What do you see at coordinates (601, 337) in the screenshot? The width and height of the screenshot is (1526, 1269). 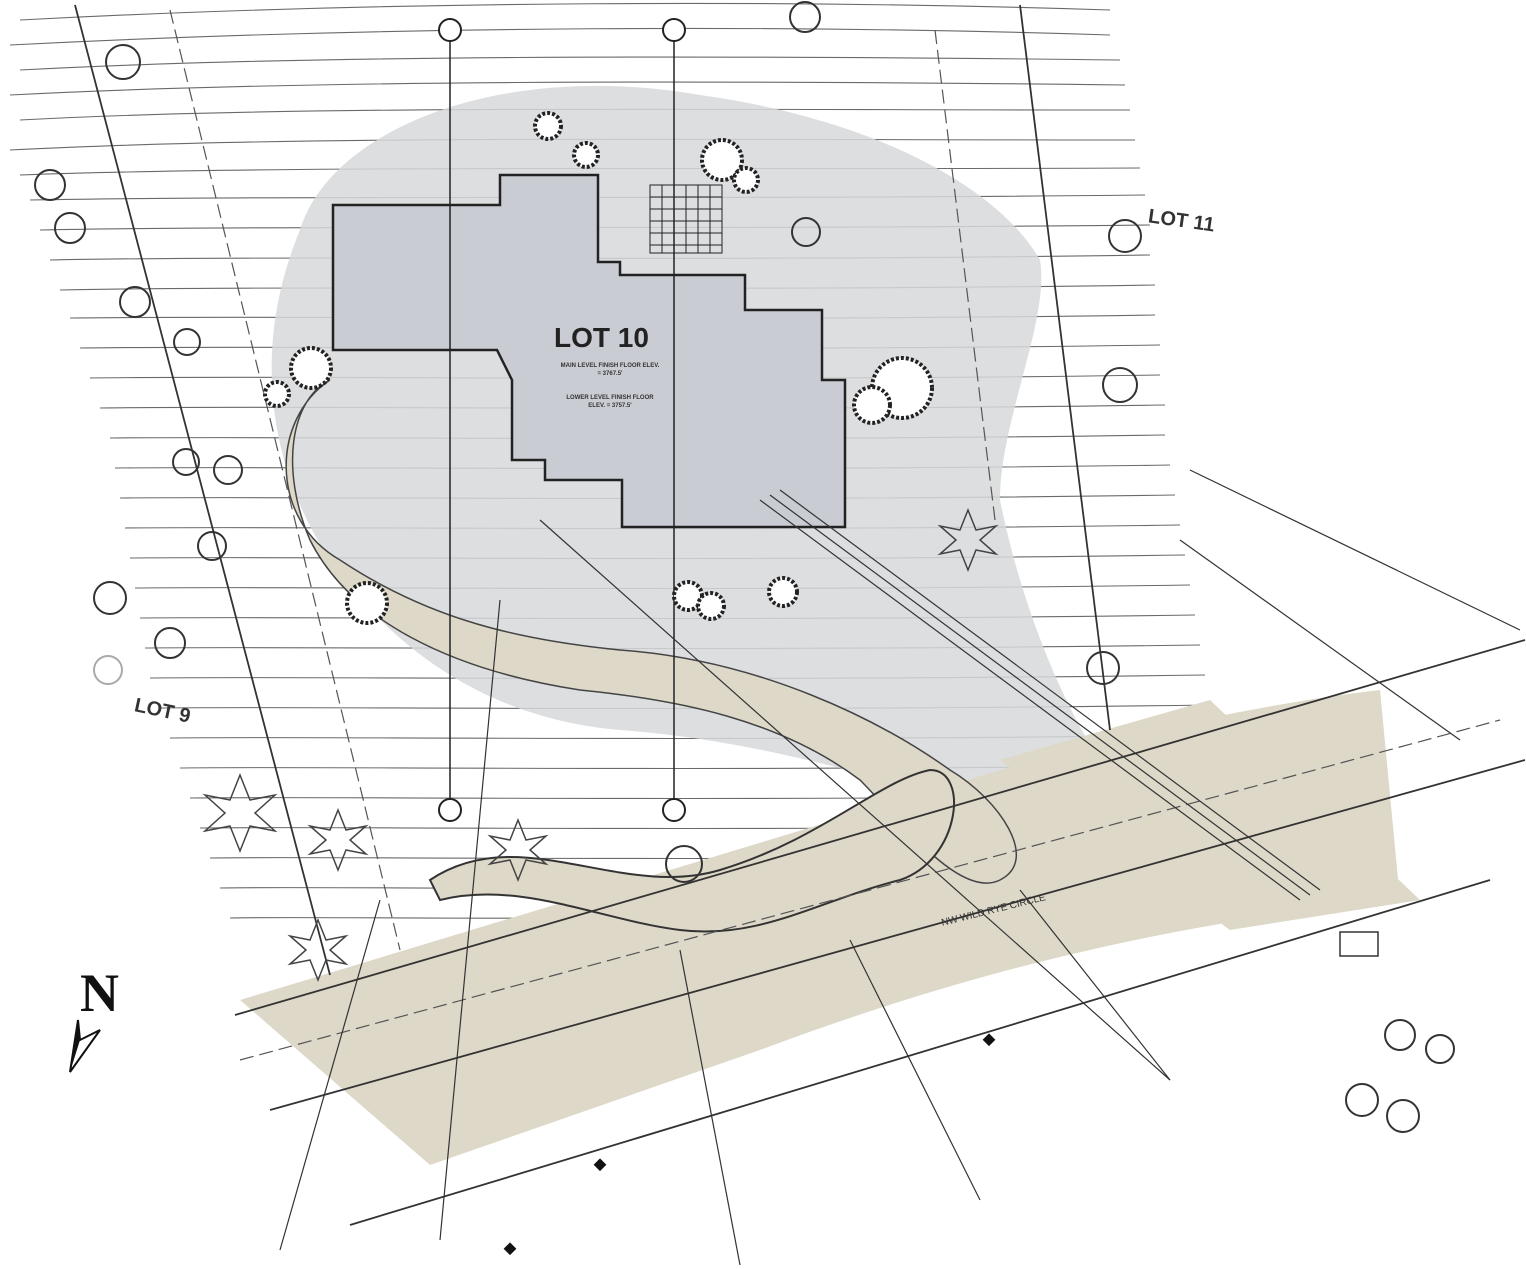 I see `lot-10-label: LOT 10` at bounding box center [601, 337].